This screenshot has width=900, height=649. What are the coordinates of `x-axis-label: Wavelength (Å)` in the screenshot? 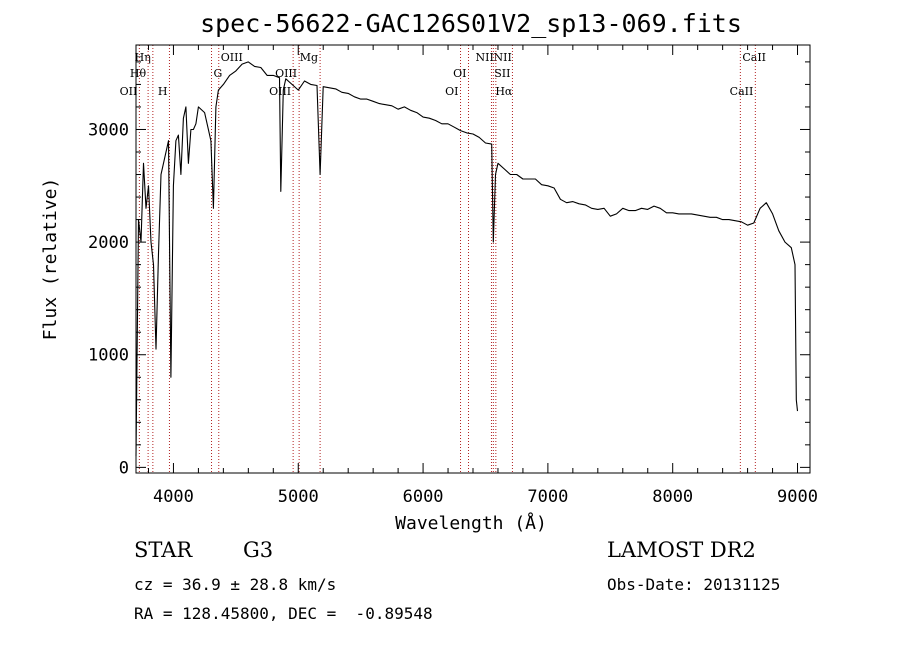 It's located at (471, 523).